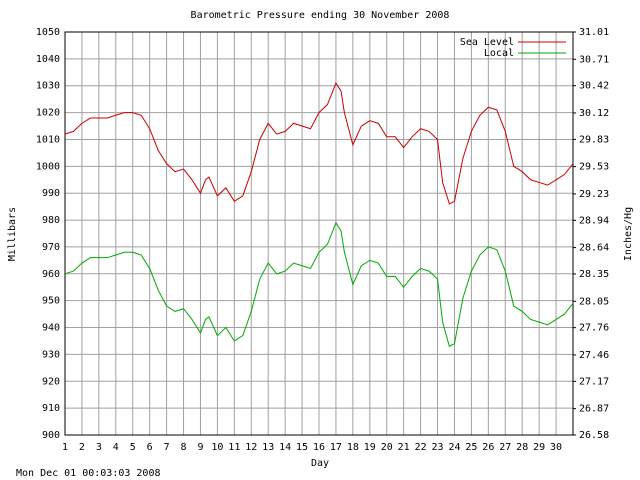 Image resolution: width=640 pixels, height=480 pixels. Describe the element at coordinates (471, 447) in the screenshot. I see `x-tick-label: 25` at that location.